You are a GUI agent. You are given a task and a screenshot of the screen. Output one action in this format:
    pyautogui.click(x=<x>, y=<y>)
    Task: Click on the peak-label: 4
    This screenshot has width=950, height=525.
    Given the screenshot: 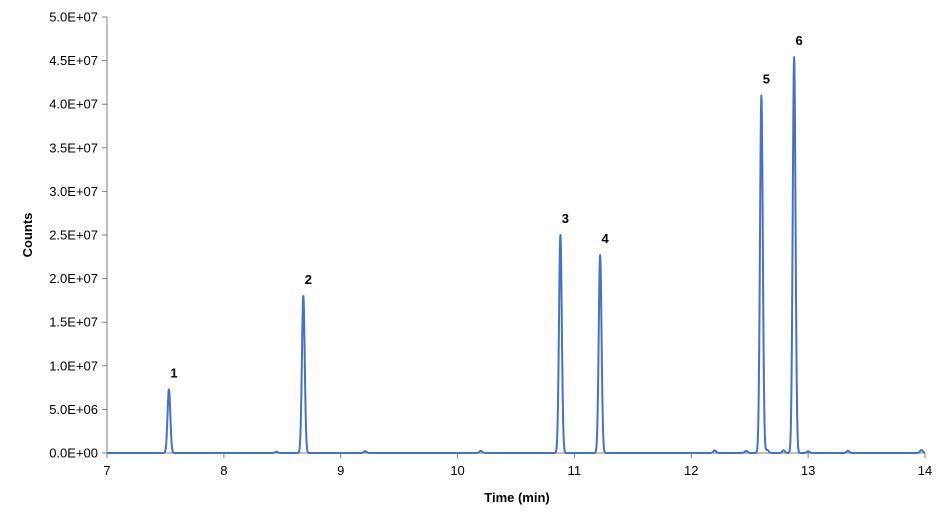 What is the action you would take?
    pyautogui.click(x=606, y=238)
    